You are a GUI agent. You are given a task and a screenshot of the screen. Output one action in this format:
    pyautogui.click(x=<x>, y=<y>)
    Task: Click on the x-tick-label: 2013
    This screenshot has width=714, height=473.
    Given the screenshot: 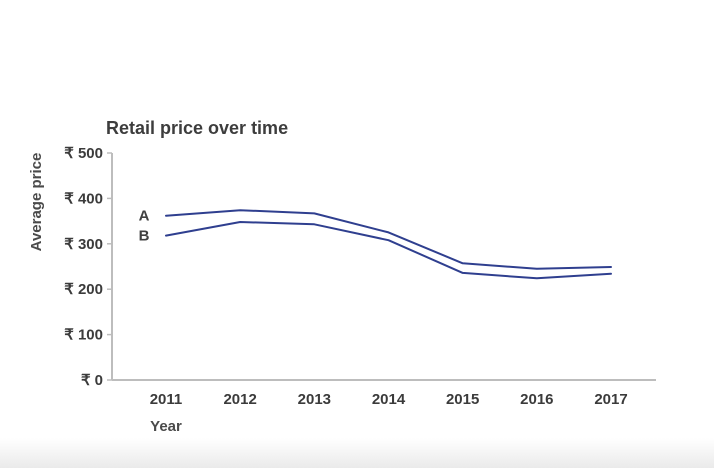 What is the action you would take?
    pyautogui.click(x=314, y=399)
    